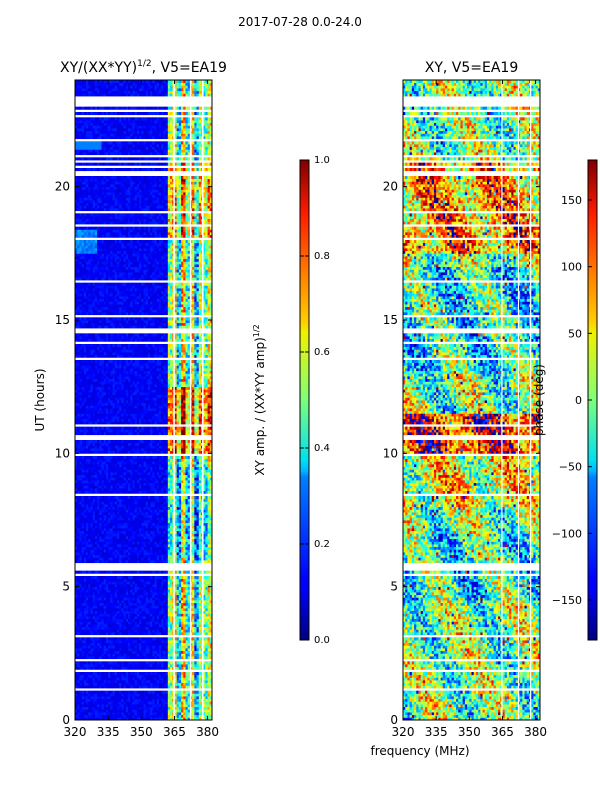  What do you see at coordinates (304, 400) in the screenshot?
I see `amp-colorbar` at bounding box center [304, 400].